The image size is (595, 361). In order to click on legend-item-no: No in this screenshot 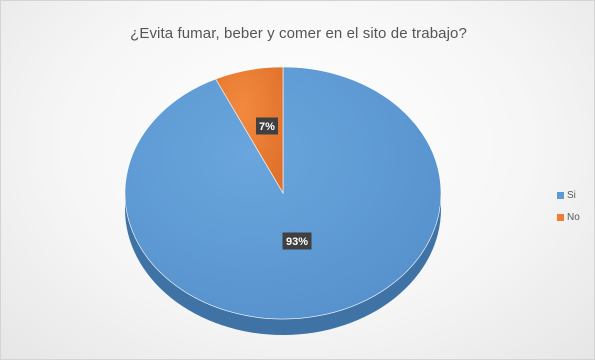, I will do `click(568, 217)`.